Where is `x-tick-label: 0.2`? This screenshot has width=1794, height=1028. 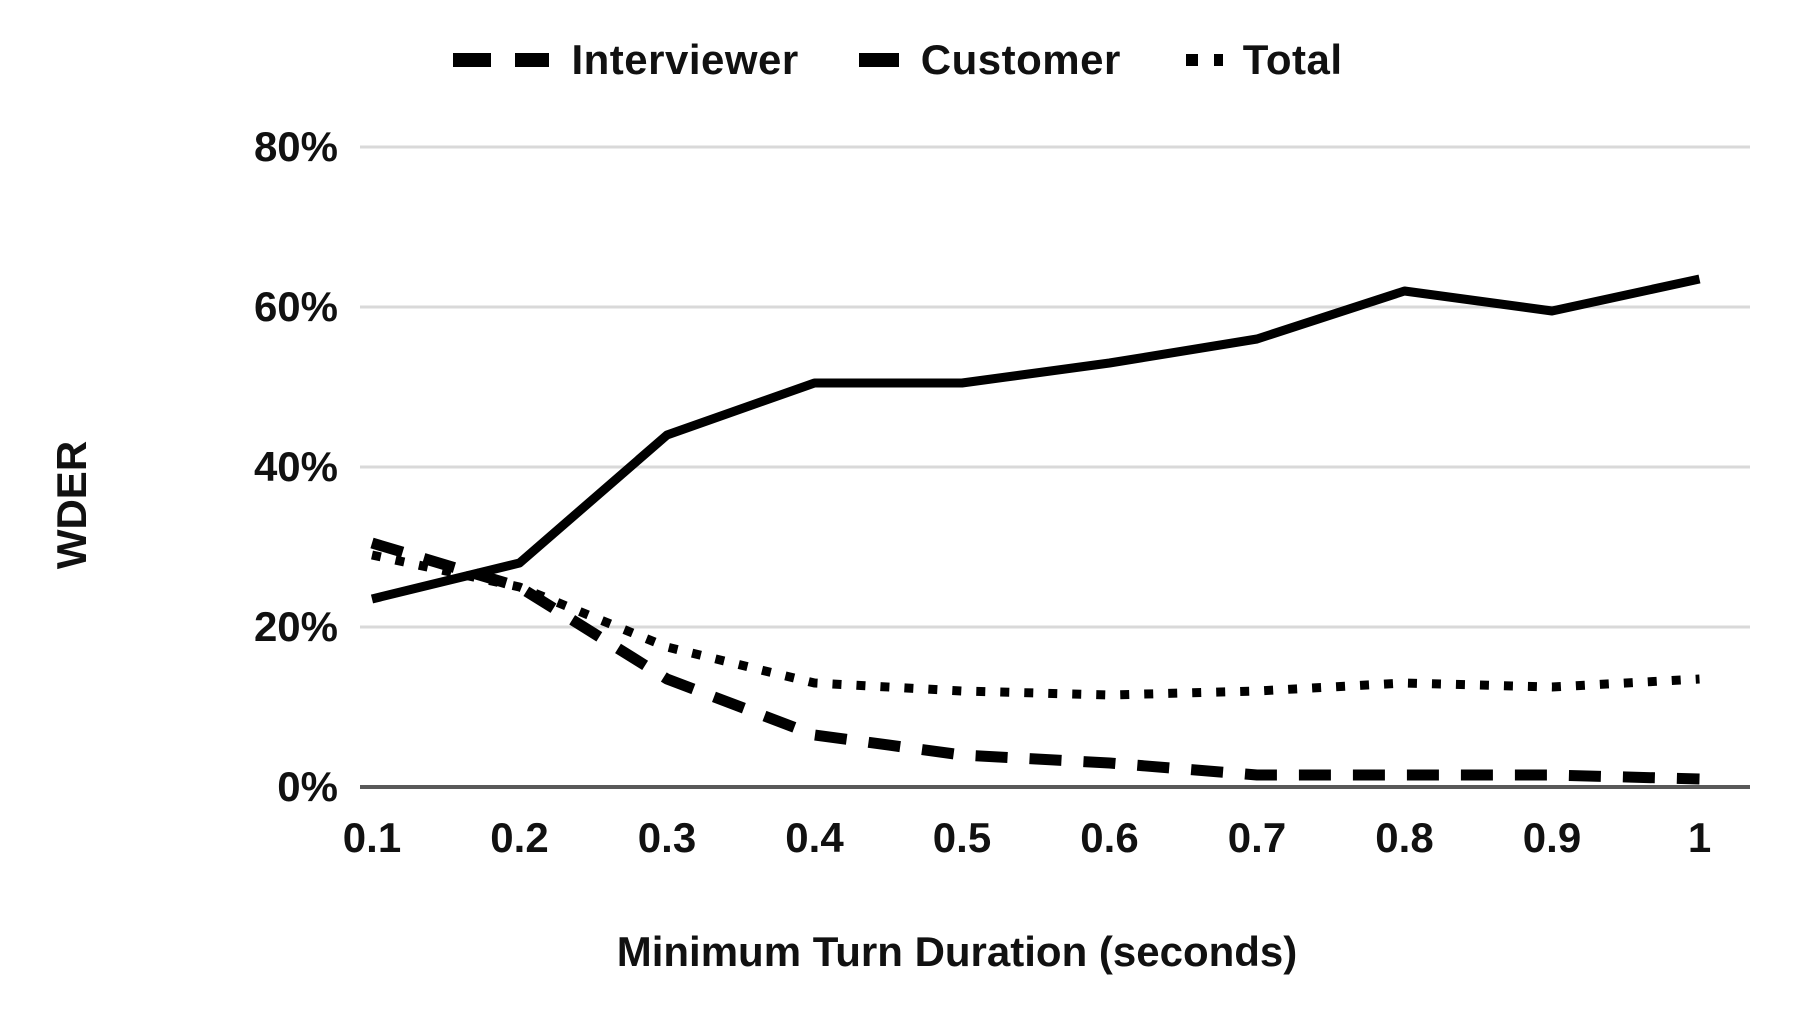 x-tick-label: 0.2 is located at coordinates (519, 837).